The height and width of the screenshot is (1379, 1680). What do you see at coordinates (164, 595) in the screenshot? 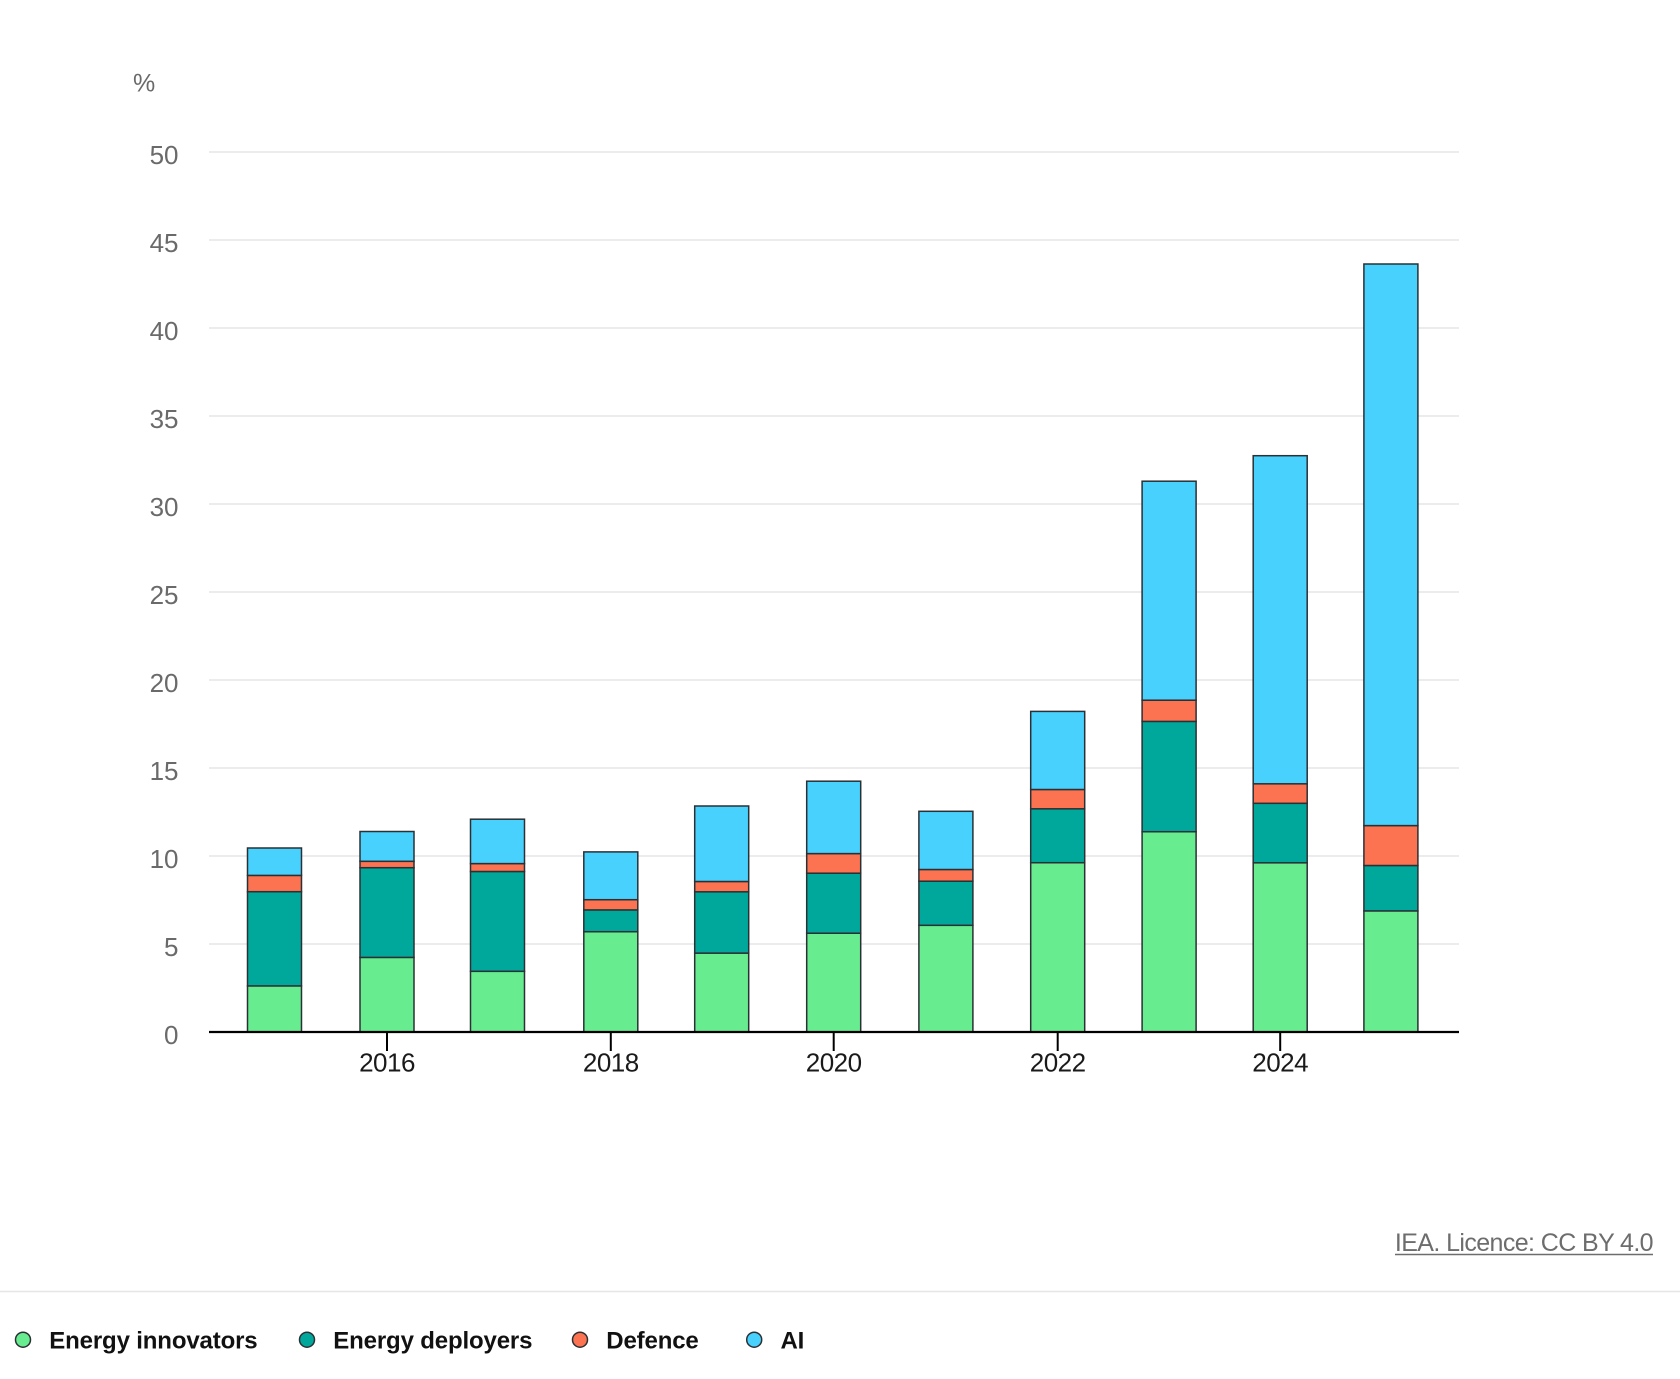
I see `svg-text: 25` at bounding box center [164, 595].